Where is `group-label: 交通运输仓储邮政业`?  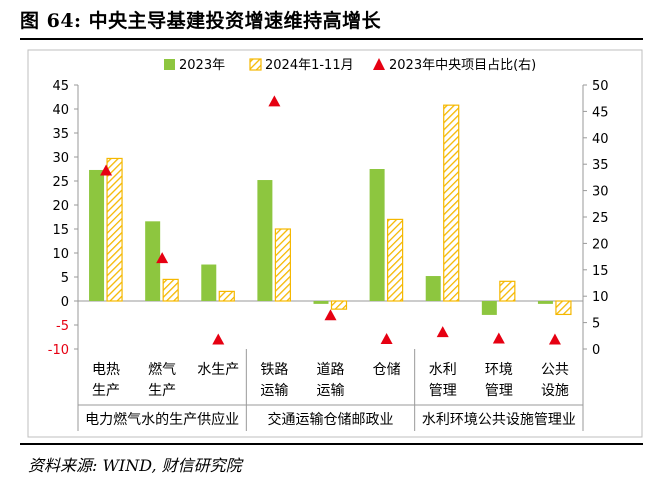 group-label: 交通运输仓储邮政业 is located at coordinates (331, 419).